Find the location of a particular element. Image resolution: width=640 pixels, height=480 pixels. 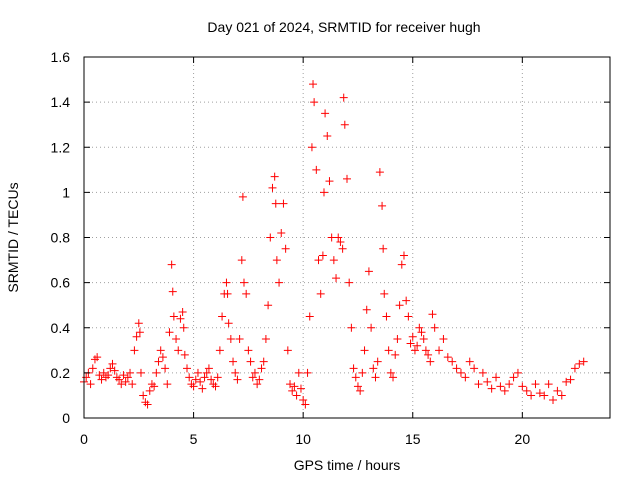

y-tick-label: 0.8 is located at coordinates (61, 238).